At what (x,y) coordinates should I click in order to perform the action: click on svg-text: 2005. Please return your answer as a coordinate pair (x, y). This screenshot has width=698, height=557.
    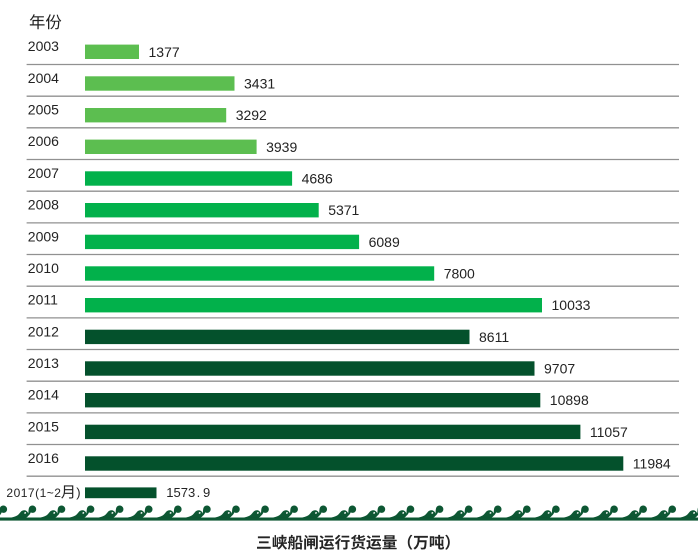
    Looking at the image, I should click on (43, 110).